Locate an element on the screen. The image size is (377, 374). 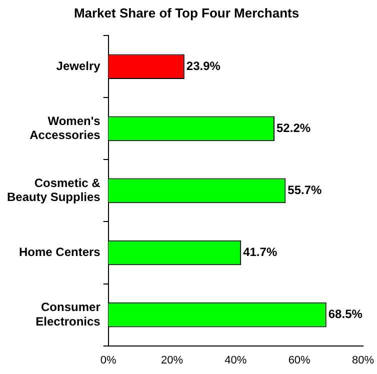
data-label: 55.7% is located at coordinates (305, 190).